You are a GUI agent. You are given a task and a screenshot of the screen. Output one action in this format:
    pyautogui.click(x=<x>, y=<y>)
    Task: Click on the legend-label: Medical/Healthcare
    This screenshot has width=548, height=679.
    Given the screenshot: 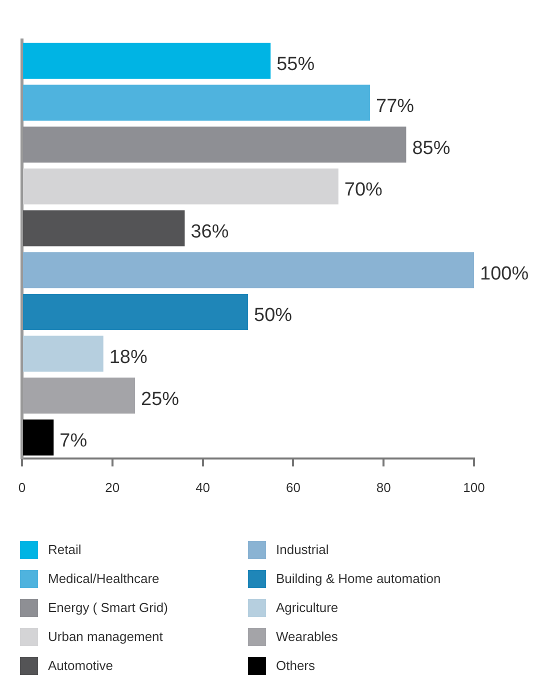 What is the action you would take?
    pyautogui.click(x=104, y=578)
    